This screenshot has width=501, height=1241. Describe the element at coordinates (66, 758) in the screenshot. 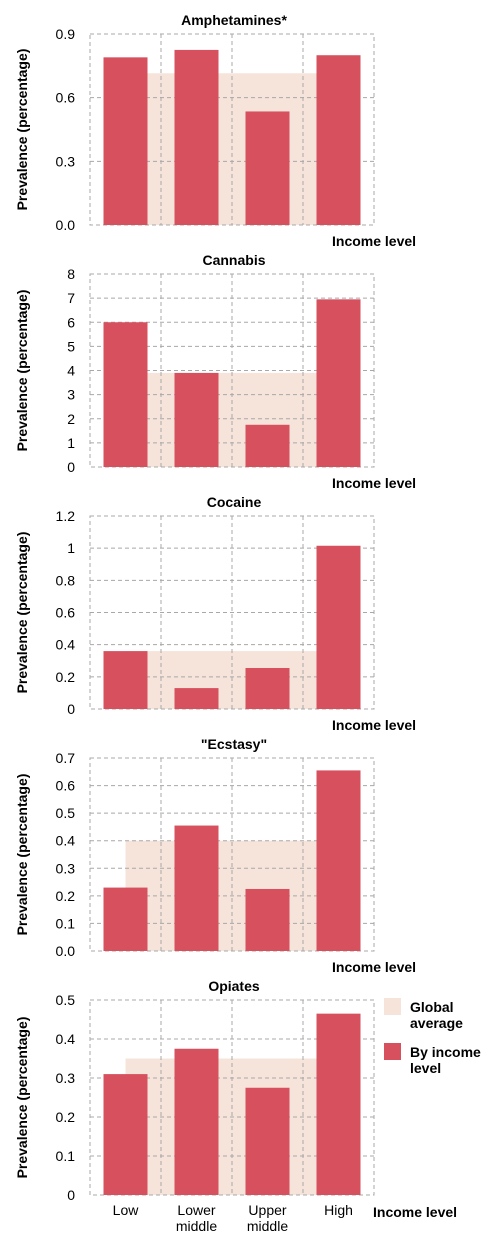

I see `y-tick-label: 0.7` at that location.